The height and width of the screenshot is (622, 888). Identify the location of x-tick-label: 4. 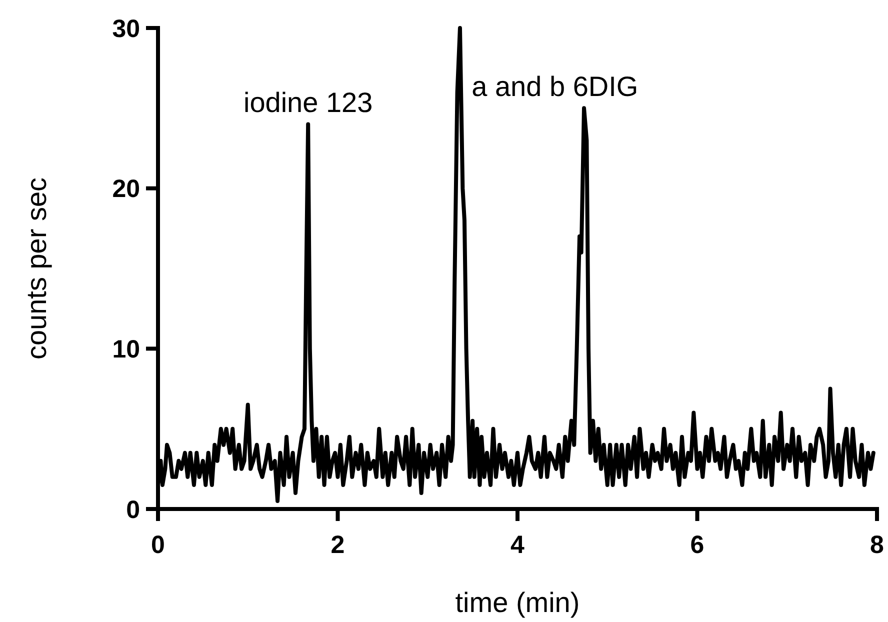
(517, 545).